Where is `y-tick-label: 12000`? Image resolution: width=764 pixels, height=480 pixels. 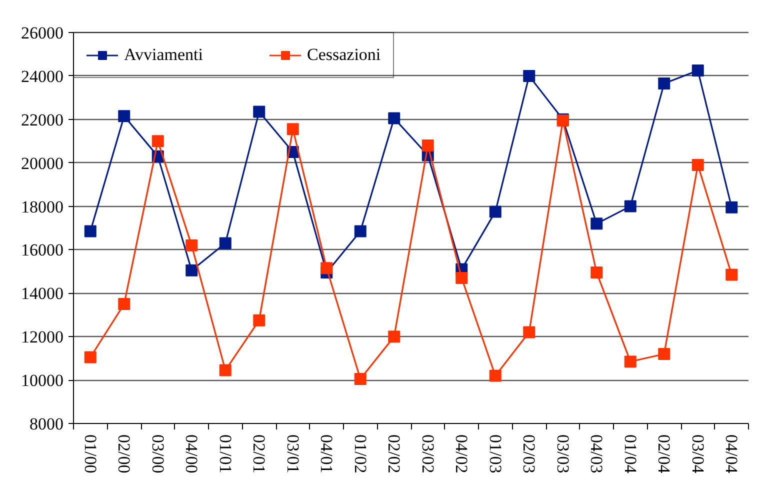
y-tick-label: 12000 is located at coordinates (42, 337).